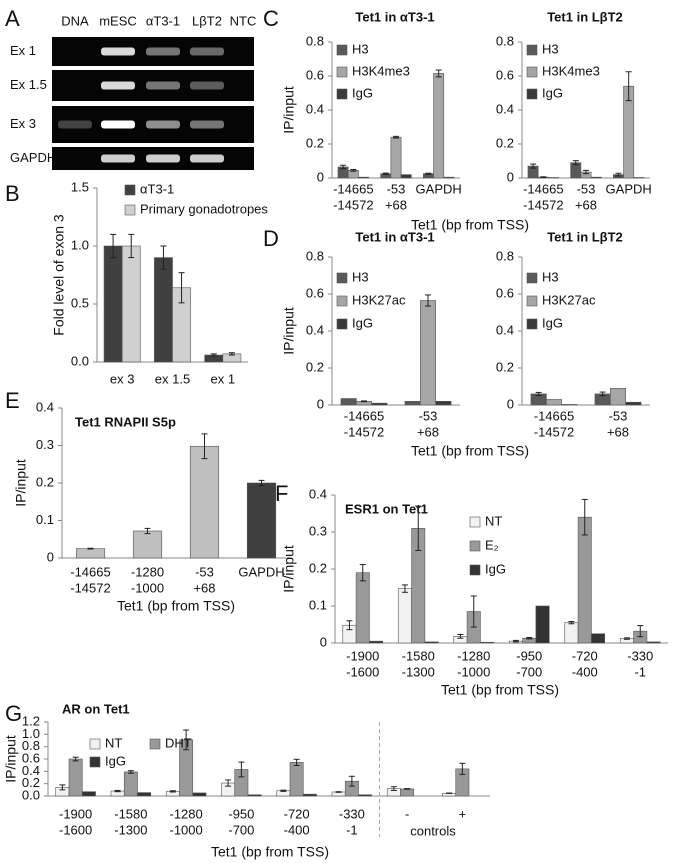 The width and height of the screenshot is (677, 863). I want to click on chart-title: Tet1 RNAPII S5p, so click(125, 421).